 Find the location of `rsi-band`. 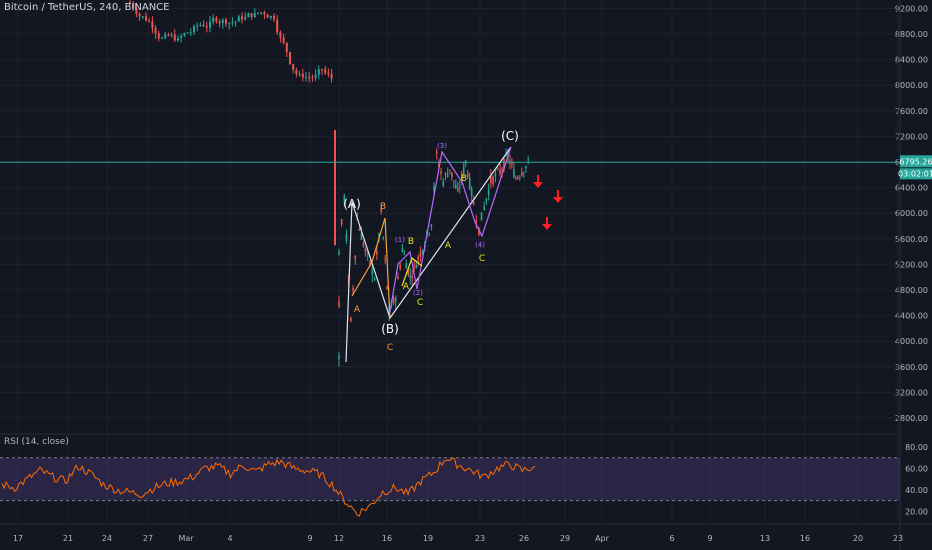

rsi-band is located at coordinates (450, 479).